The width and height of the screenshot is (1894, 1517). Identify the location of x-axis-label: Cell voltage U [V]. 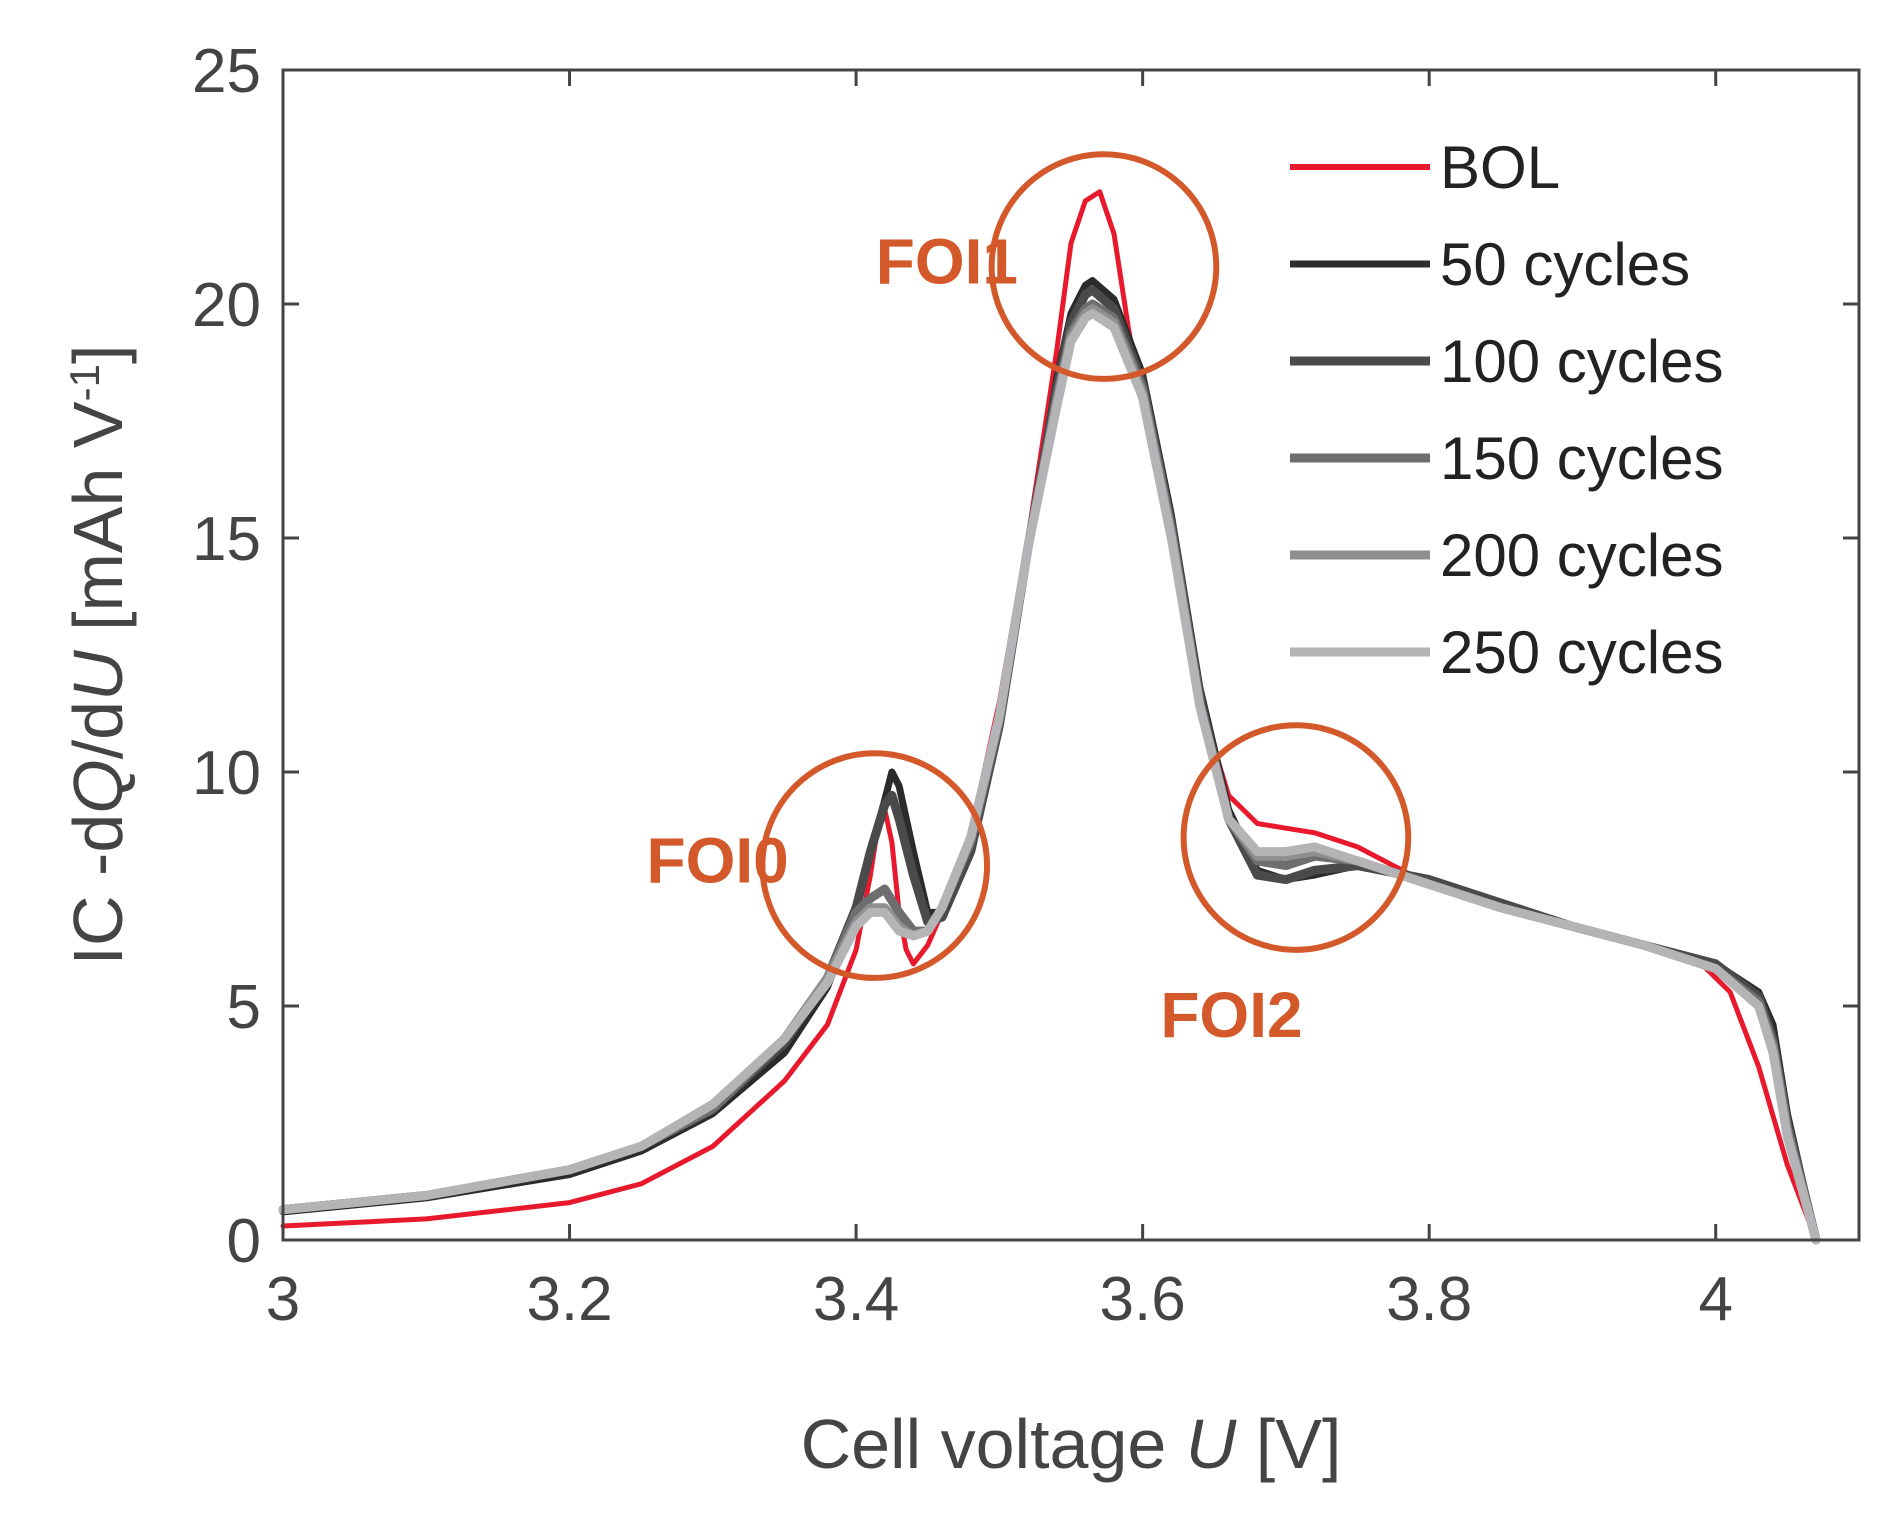
(1071, 1444).